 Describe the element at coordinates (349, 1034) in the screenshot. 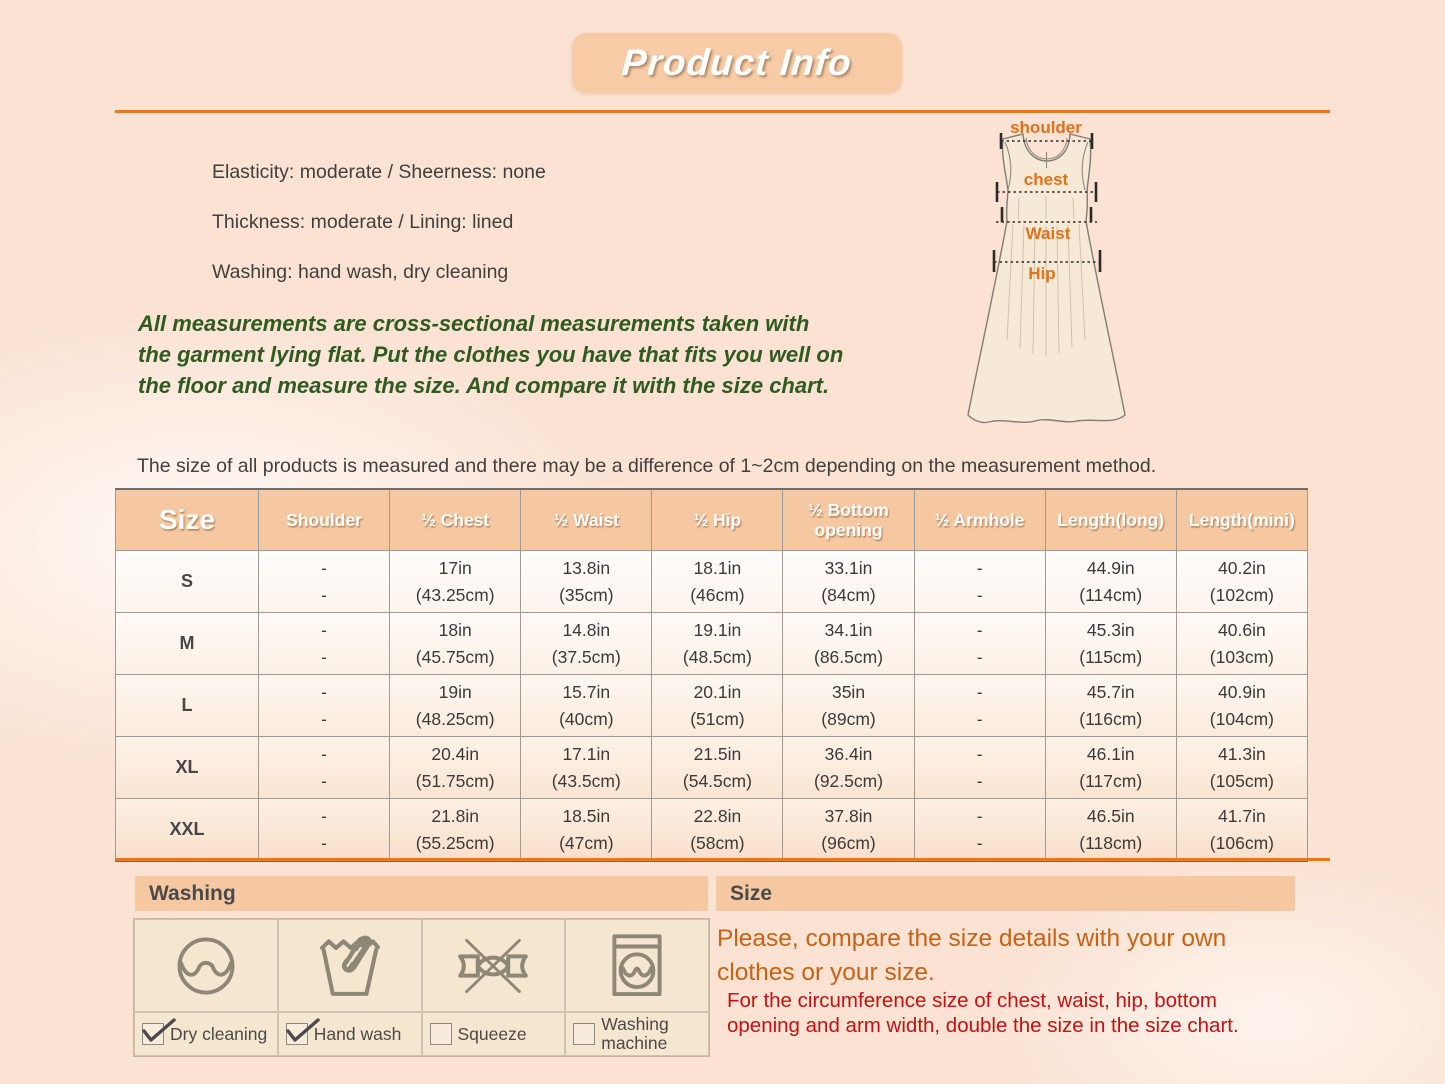

I see `hand-wash-option: Hand wash` at that location.